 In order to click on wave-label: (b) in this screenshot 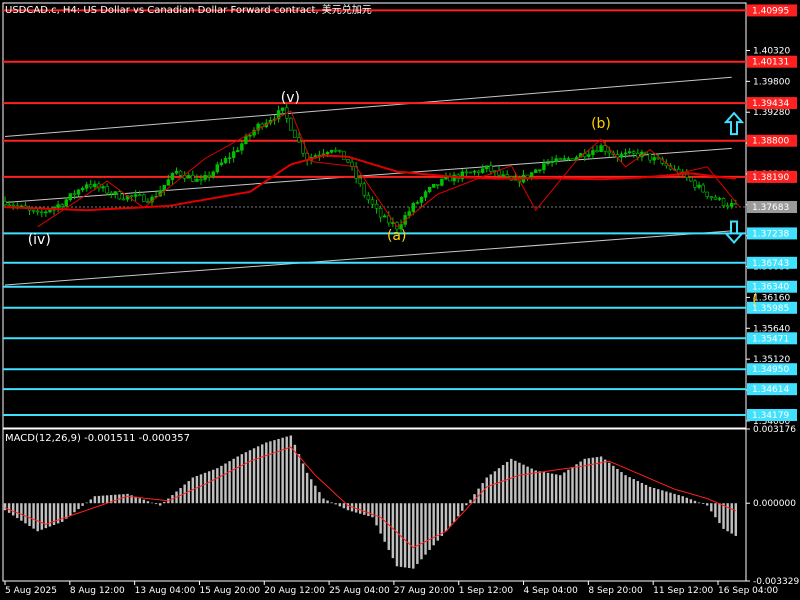, I will do `click(601, 124)`.